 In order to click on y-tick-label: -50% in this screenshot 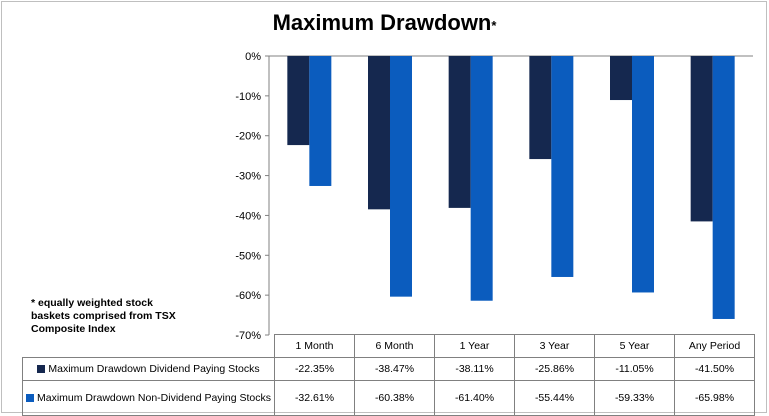, I will do `click(248, 256)`.